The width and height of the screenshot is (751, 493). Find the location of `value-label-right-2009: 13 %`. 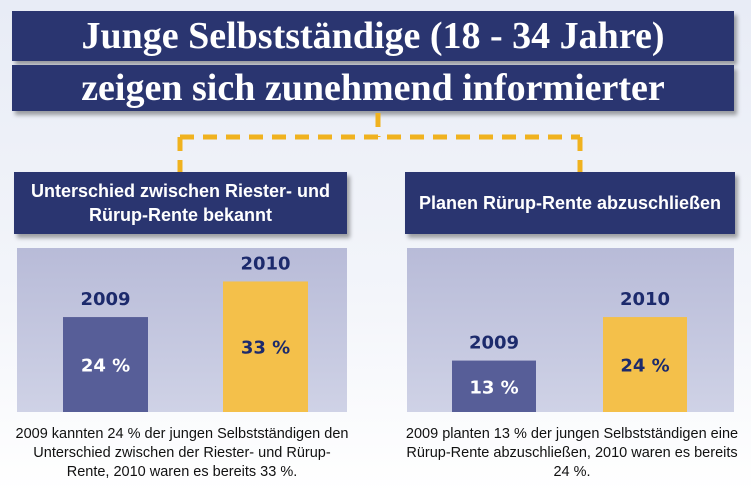

value-label-right-2009: 13 % is located at coordinates (493, 387).